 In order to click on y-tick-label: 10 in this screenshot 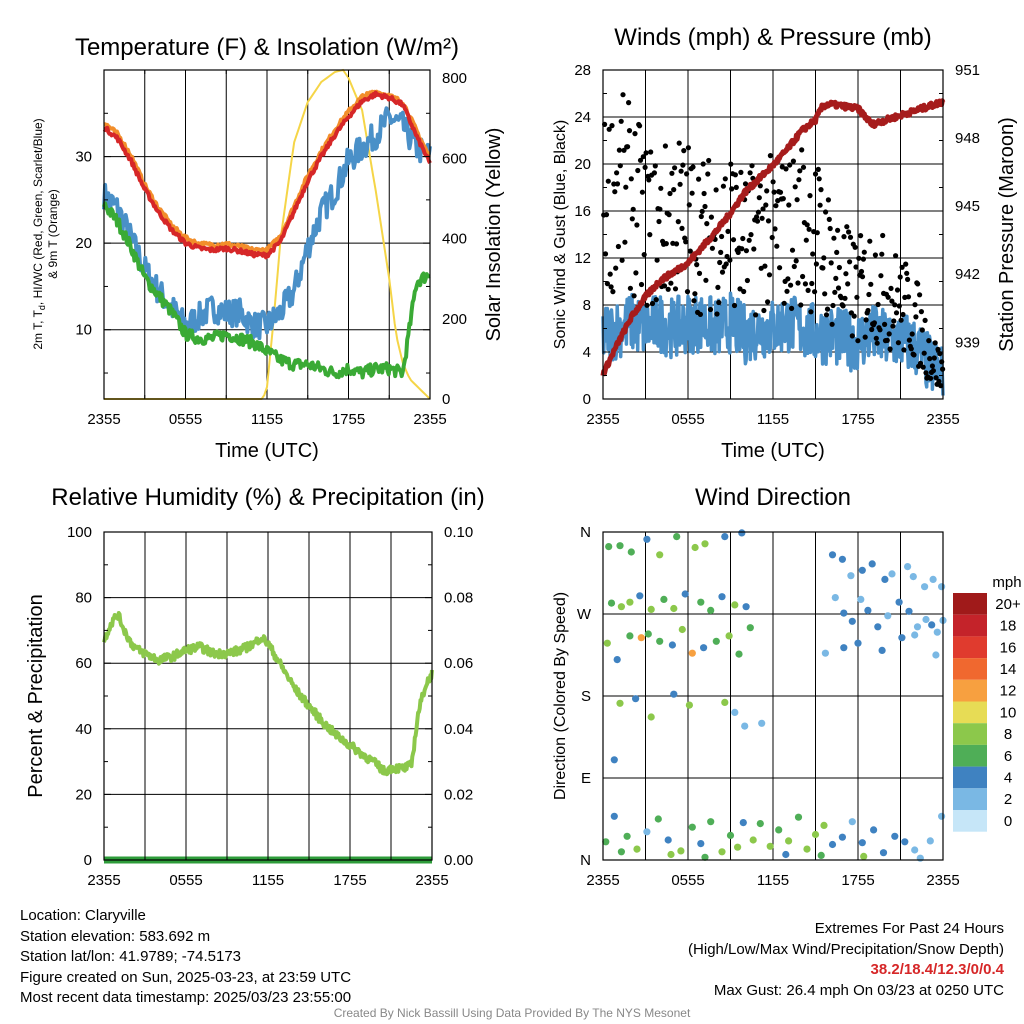, I will do `click(83, 330)`.